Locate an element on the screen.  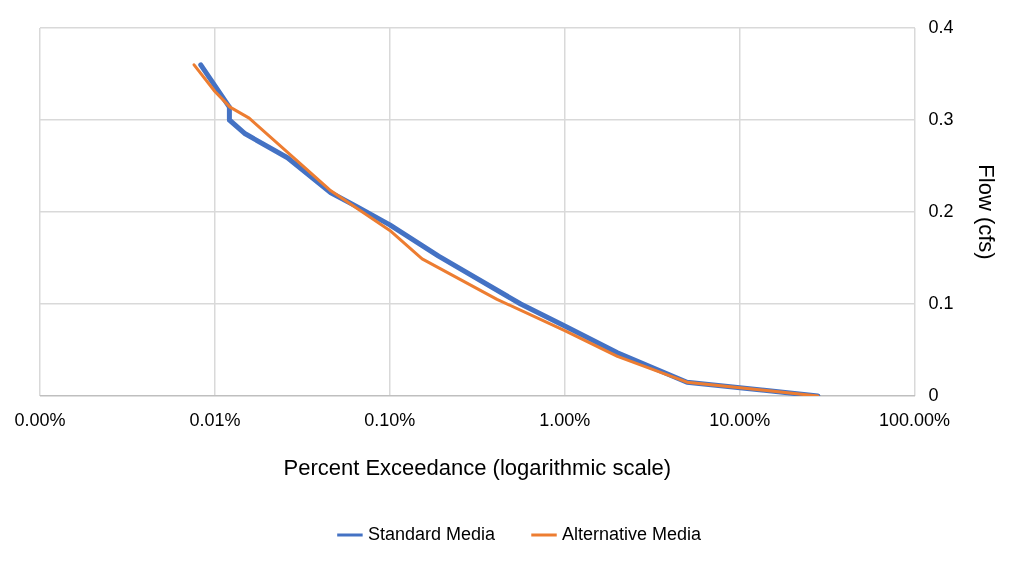
x-tick-label: 10.00% is located at coordinates (740, 419).